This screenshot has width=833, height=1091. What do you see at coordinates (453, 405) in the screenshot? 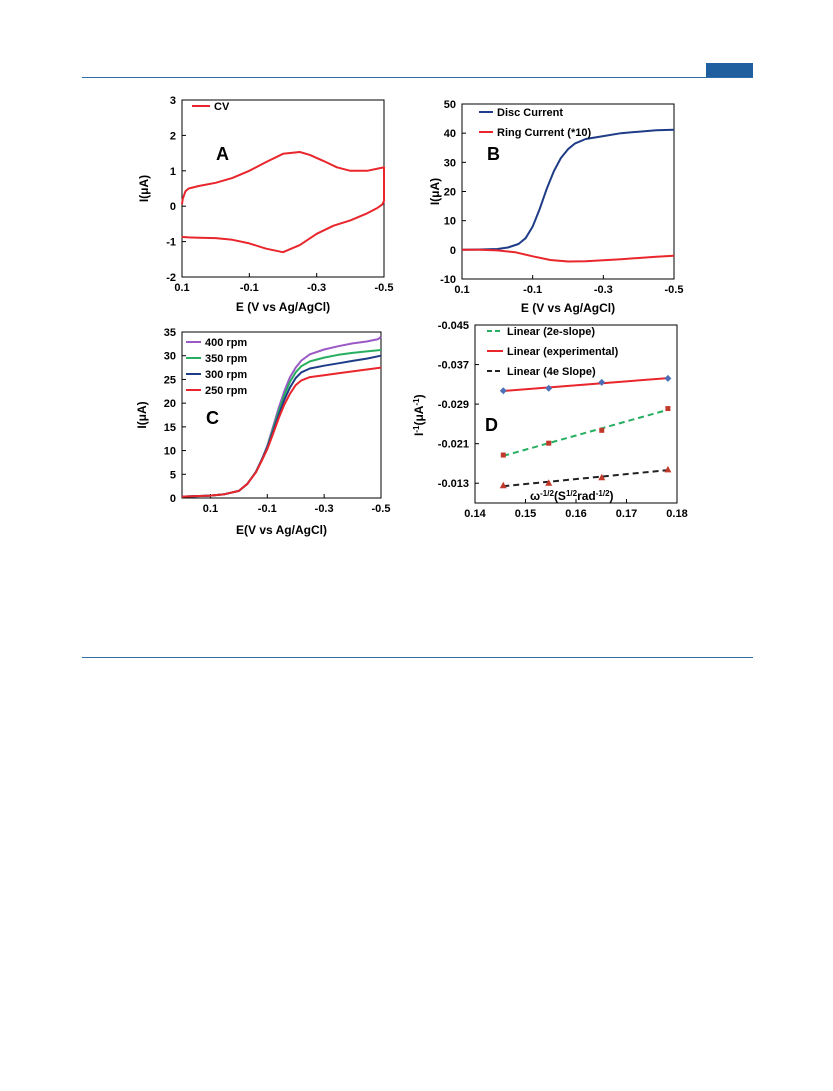
I see `y-tick-label: -0.029` at bounding box center [453, 405].